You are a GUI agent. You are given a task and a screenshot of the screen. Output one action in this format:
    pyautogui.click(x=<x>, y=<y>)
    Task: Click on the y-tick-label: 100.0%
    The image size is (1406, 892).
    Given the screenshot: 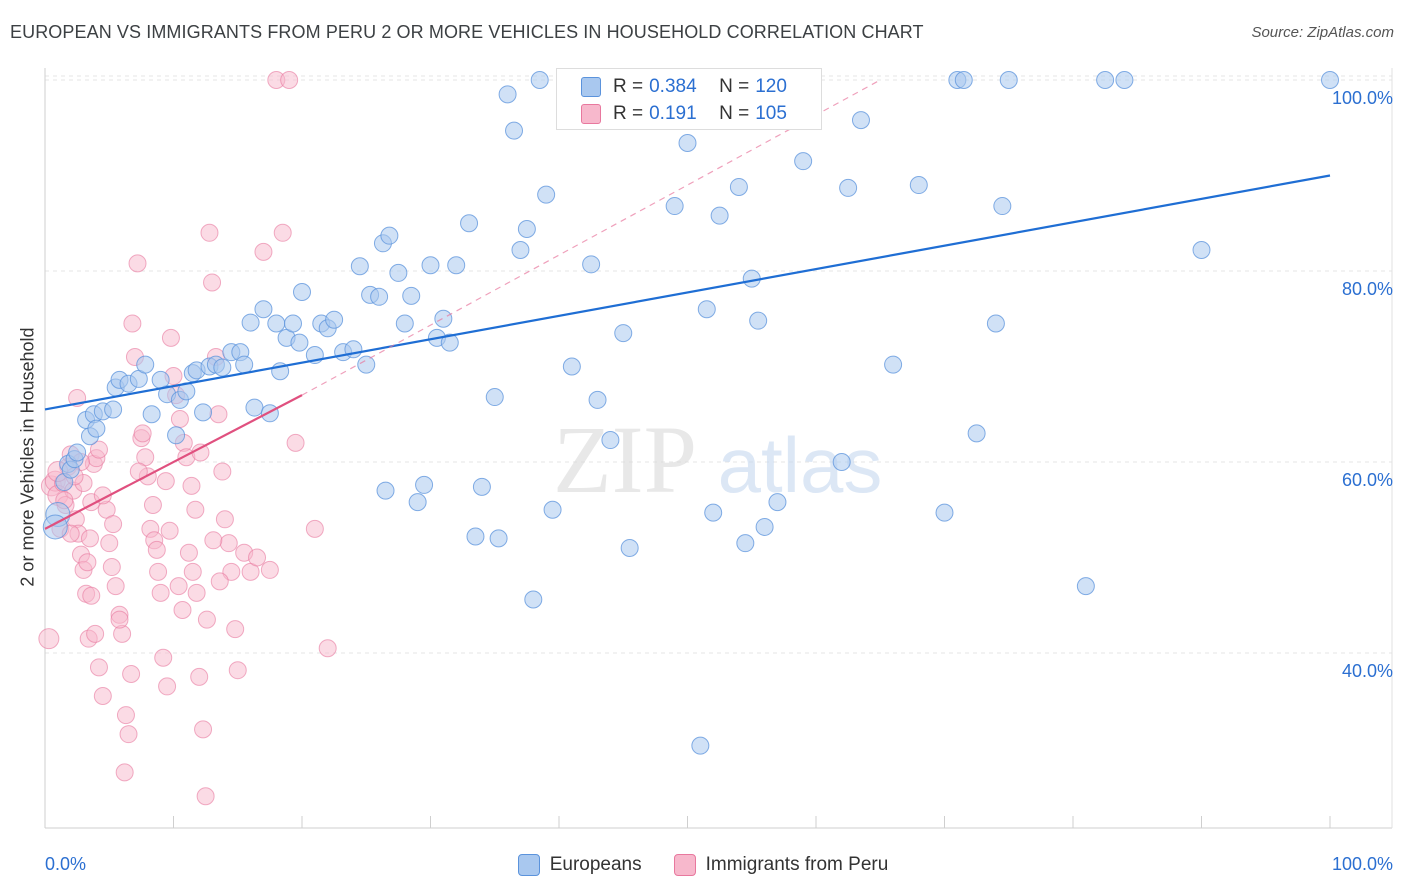 What is the action you would take?
    pyautogui.click(x=1362, y=98)
    